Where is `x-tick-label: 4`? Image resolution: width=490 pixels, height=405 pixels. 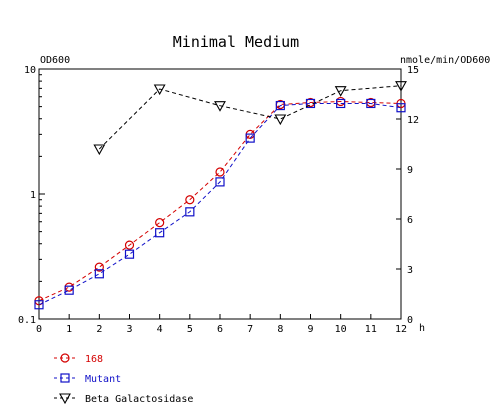 x-tick-label: 4 is located at coordinates (160, 329).